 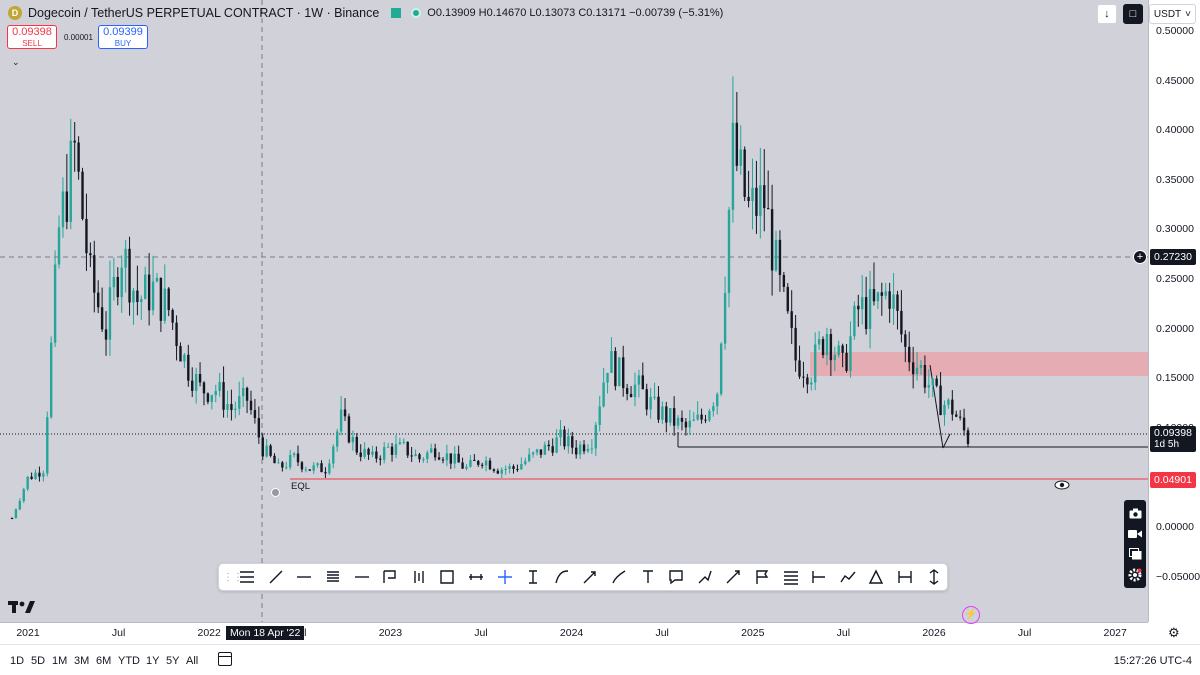 What do you see at coordinates (173, 661) in the screenshot?
I see `range-button-5y: 5Y` at bounding box center [173, 661].